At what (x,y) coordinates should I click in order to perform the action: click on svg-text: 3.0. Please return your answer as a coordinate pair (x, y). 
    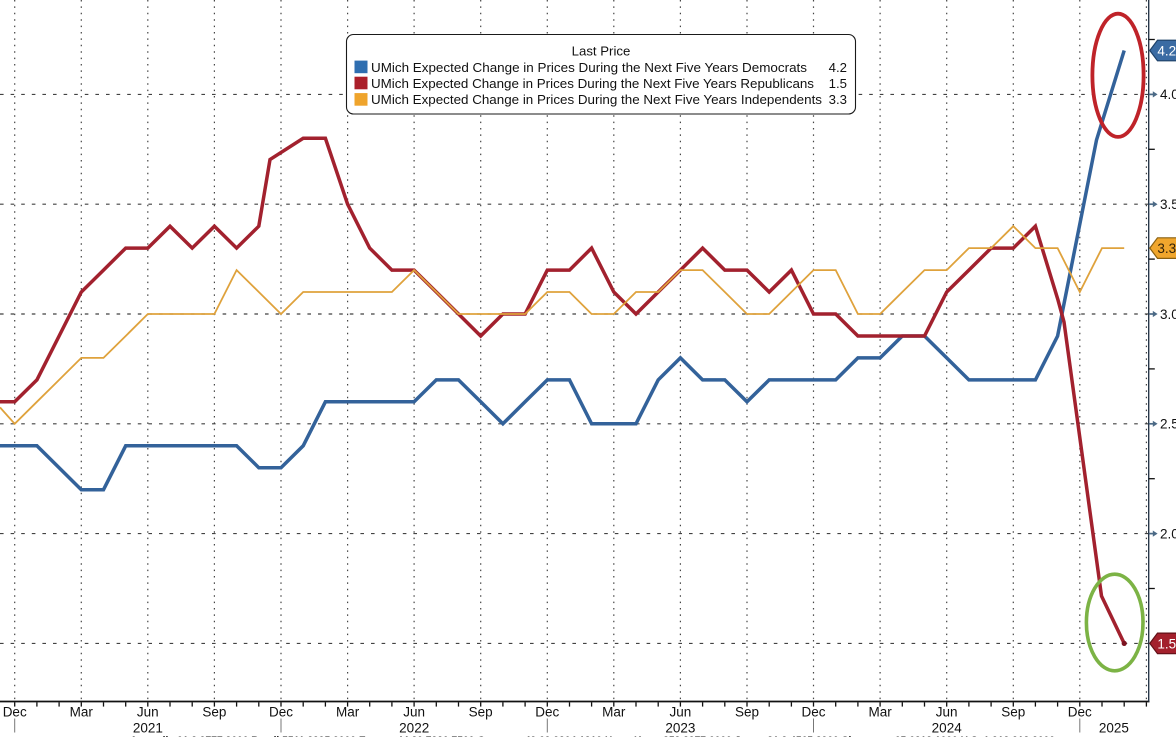
    Looking at the image, I should click on (1168, 314).